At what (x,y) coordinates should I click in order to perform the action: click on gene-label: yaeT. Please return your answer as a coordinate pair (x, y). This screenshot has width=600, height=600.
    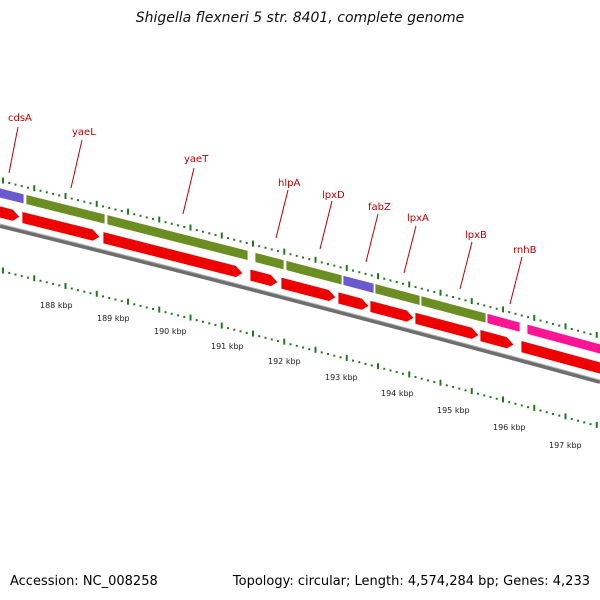
    Looking at the image, I should click on (196, 159).